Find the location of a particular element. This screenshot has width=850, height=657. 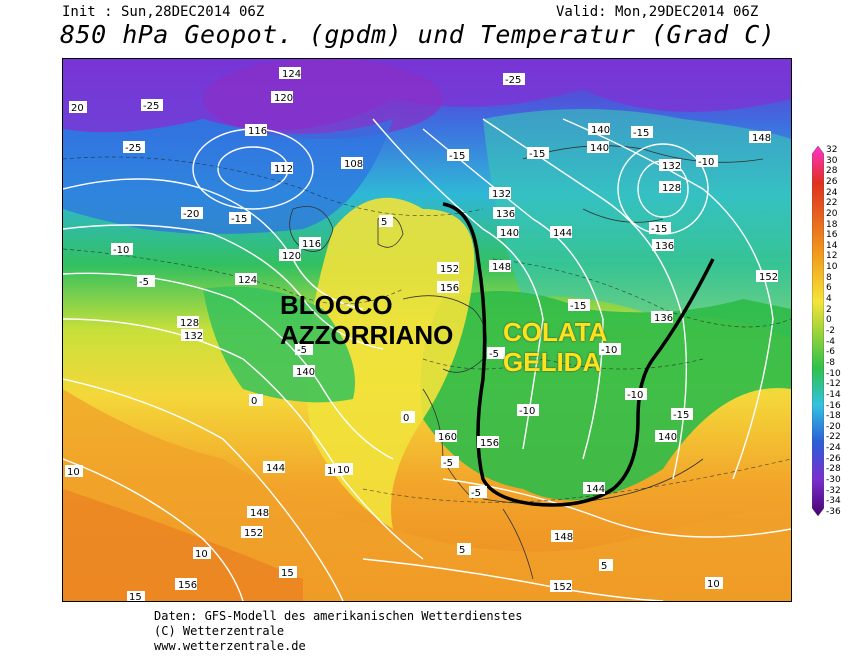

scale-label: -10 is located at coordinates (833, 373).